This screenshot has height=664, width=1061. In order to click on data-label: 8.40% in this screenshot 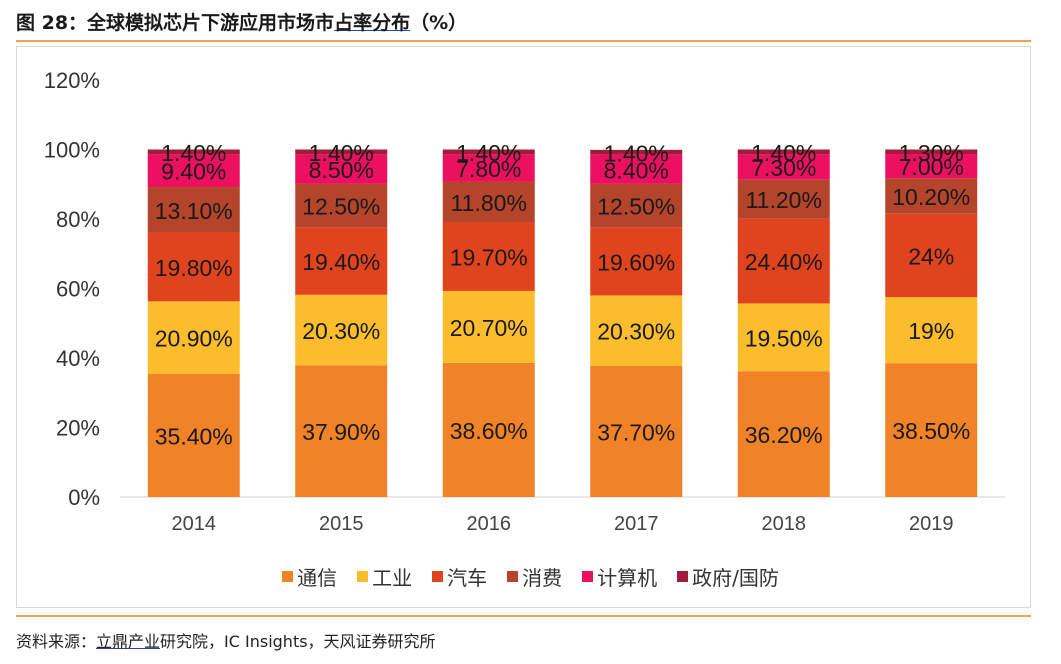, I will do `click(636, 170)`.